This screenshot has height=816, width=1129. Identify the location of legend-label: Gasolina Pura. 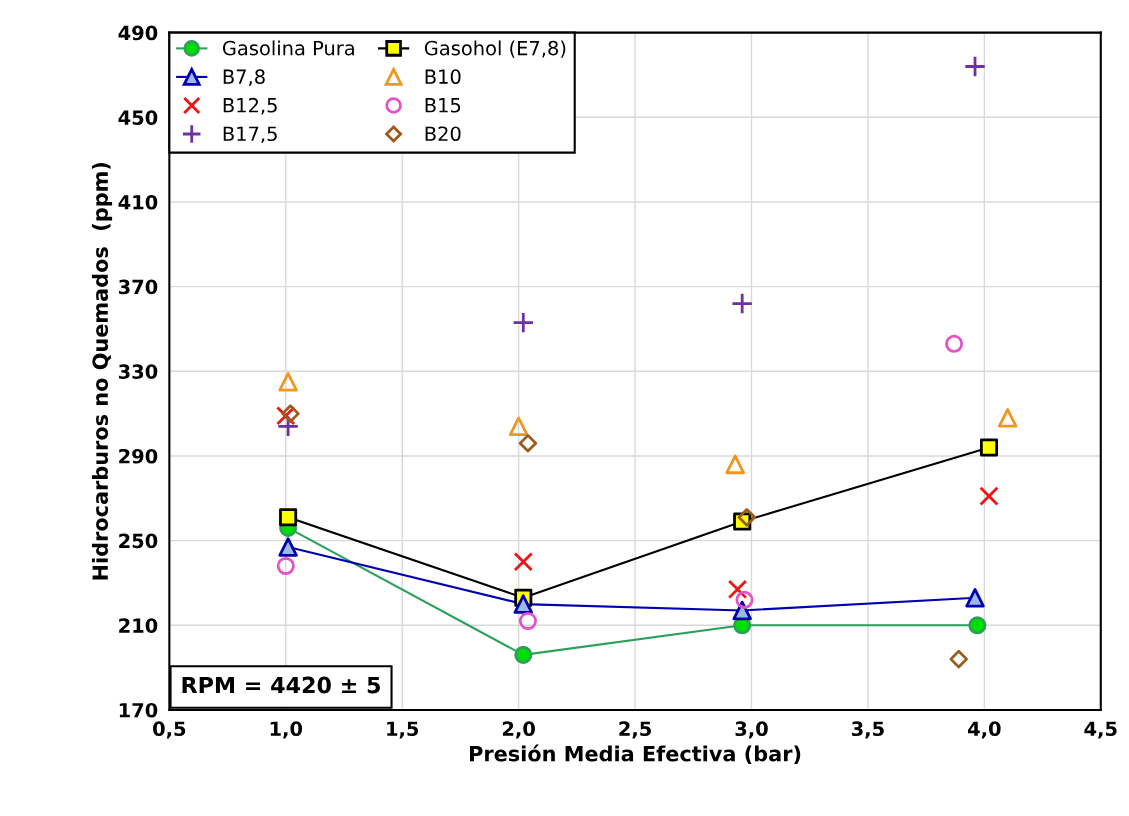
(288, 48).